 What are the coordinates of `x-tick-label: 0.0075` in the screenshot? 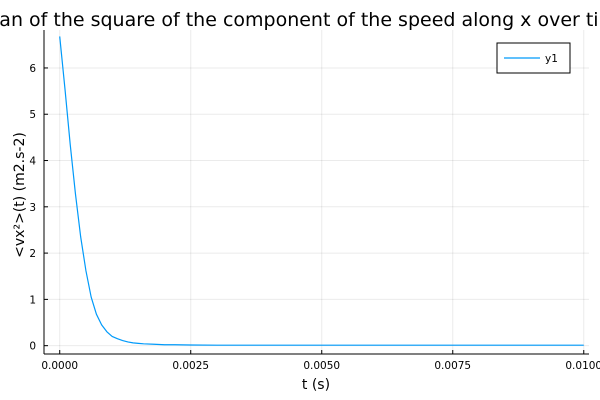 It's located at (452, 366).